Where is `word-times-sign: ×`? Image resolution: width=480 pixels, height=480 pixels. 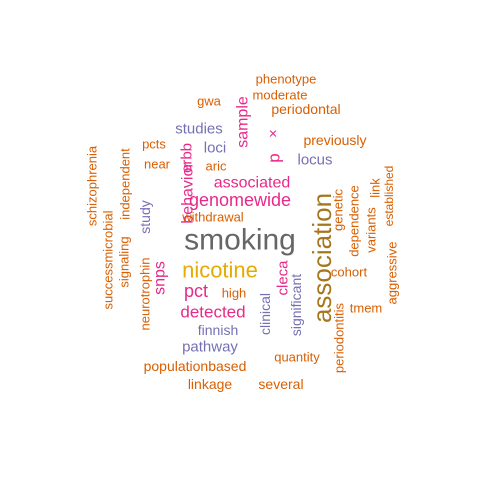 word-times-sign: × is located at coordinates (273, 134).